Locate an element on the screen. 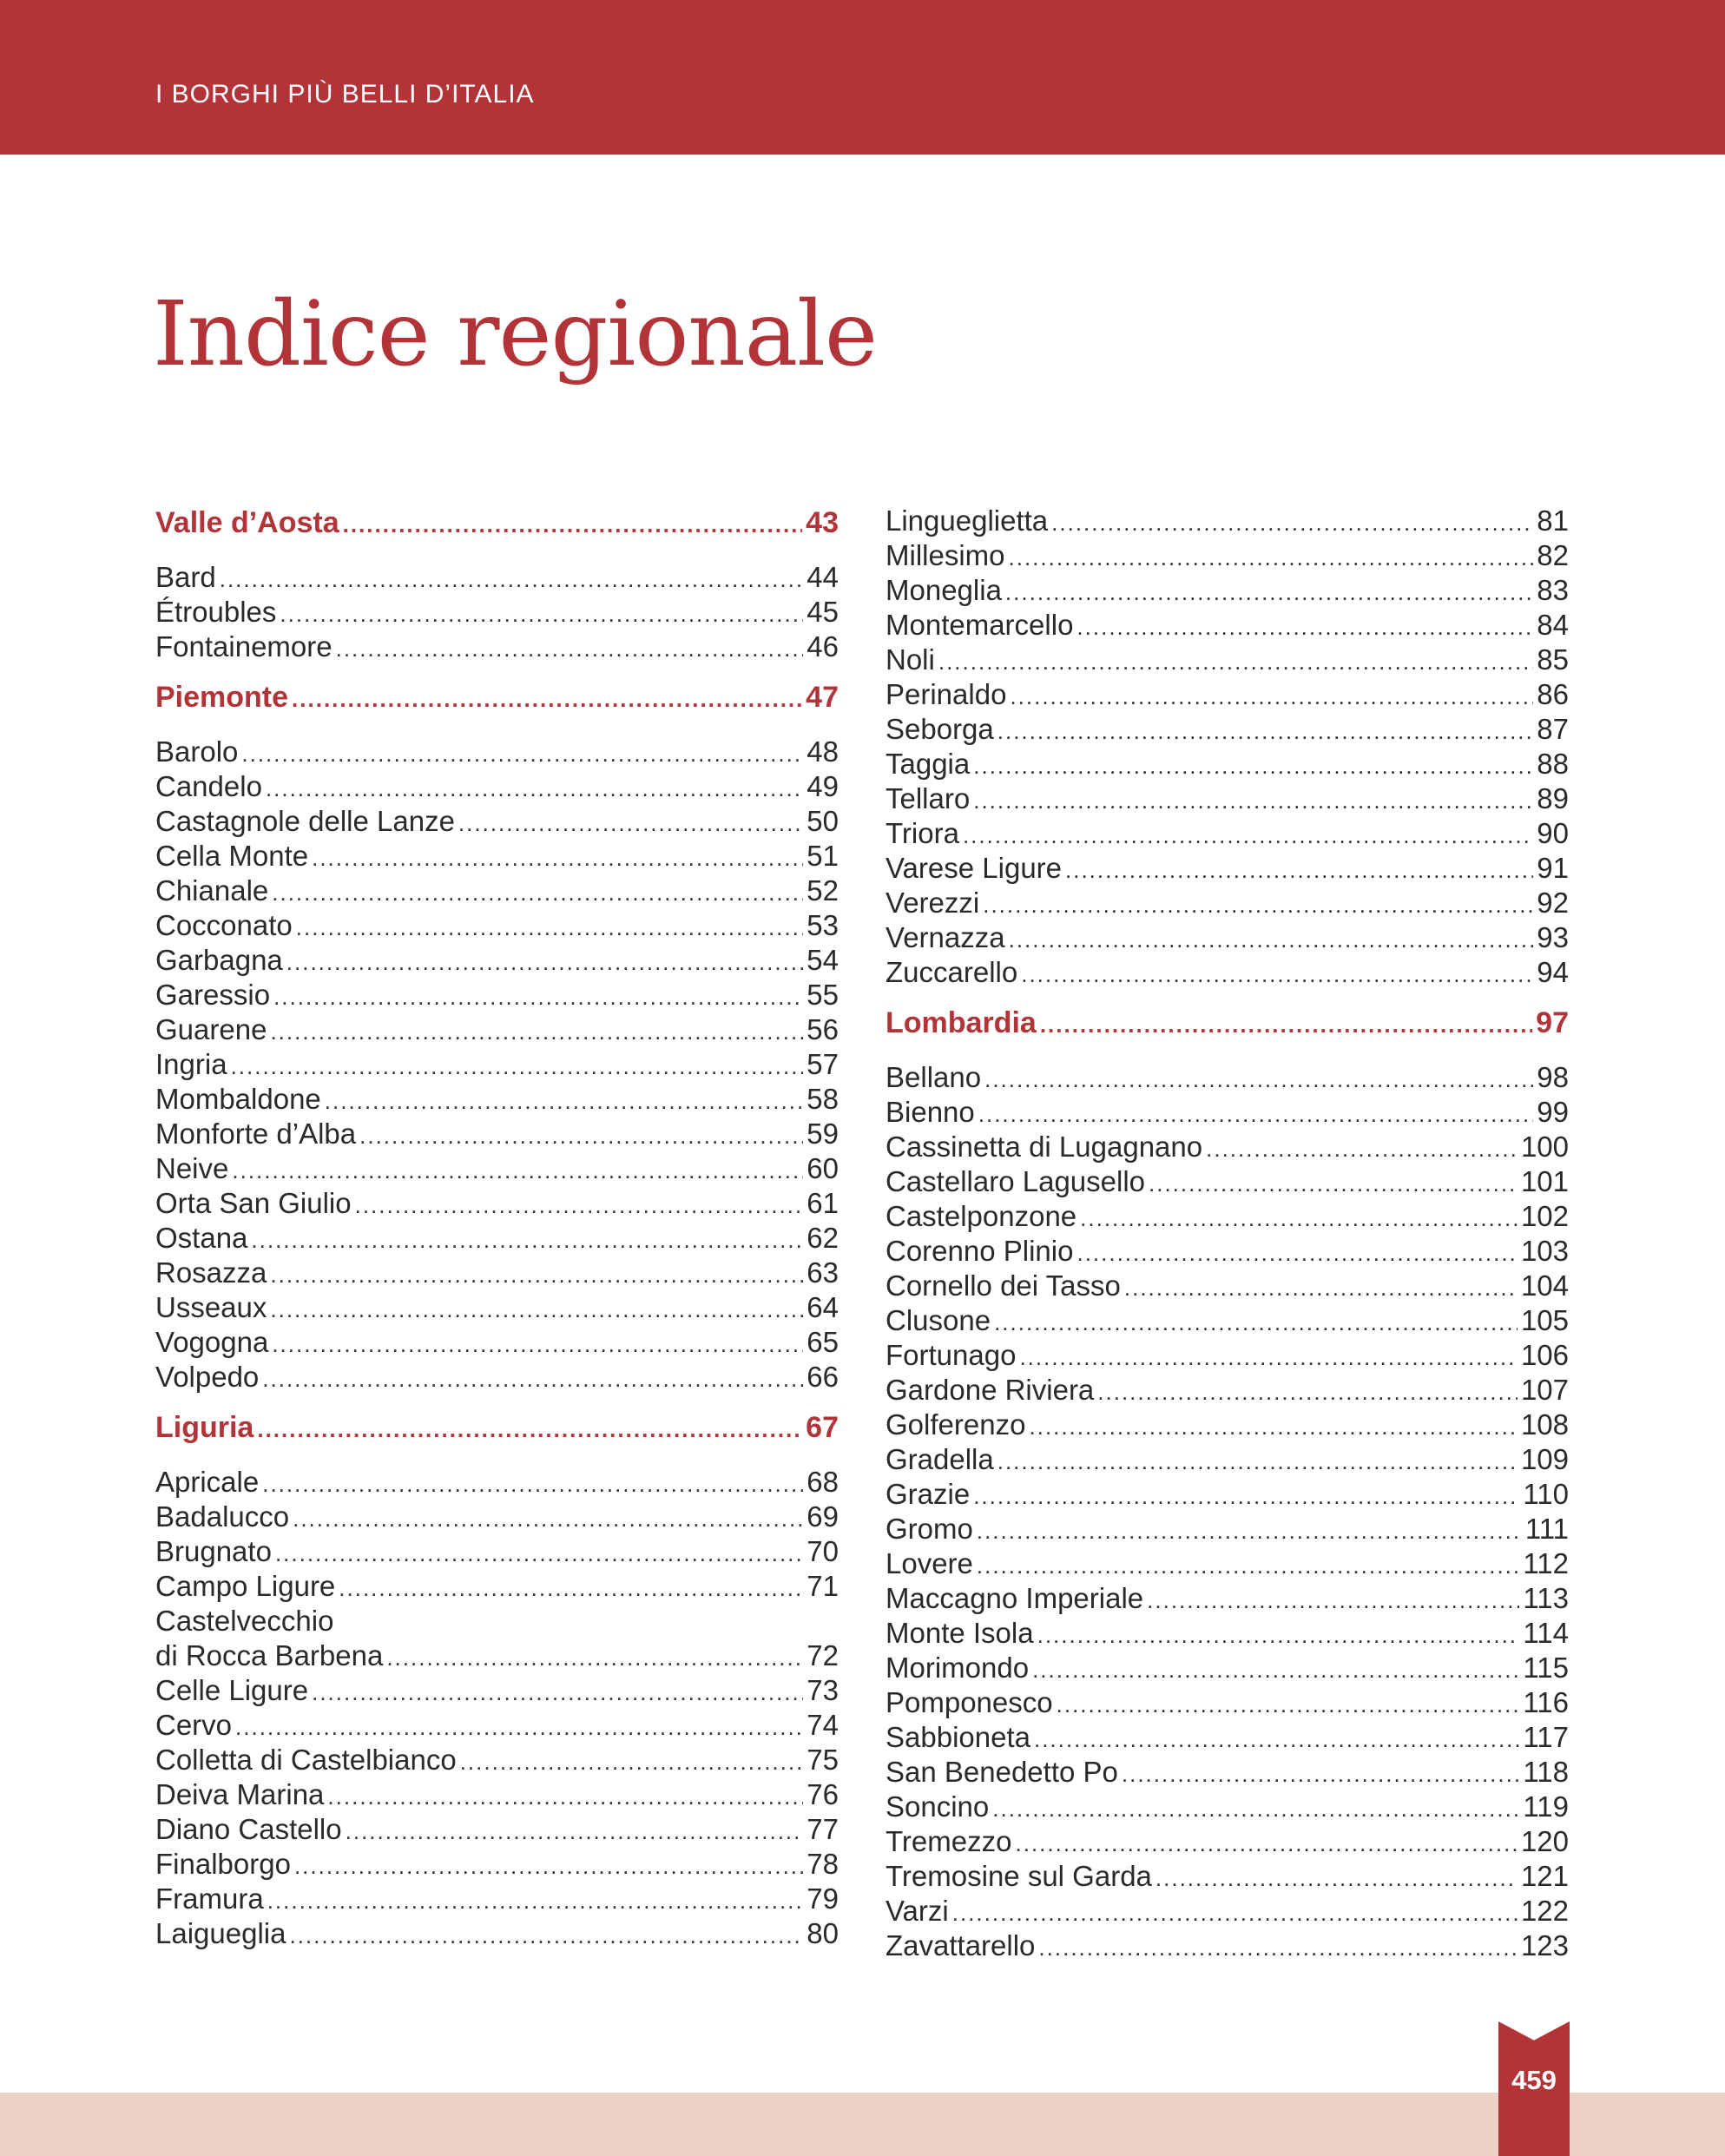  index-entry: Cornello dei Tasso 104 is located at coordinates (1228, 1286).